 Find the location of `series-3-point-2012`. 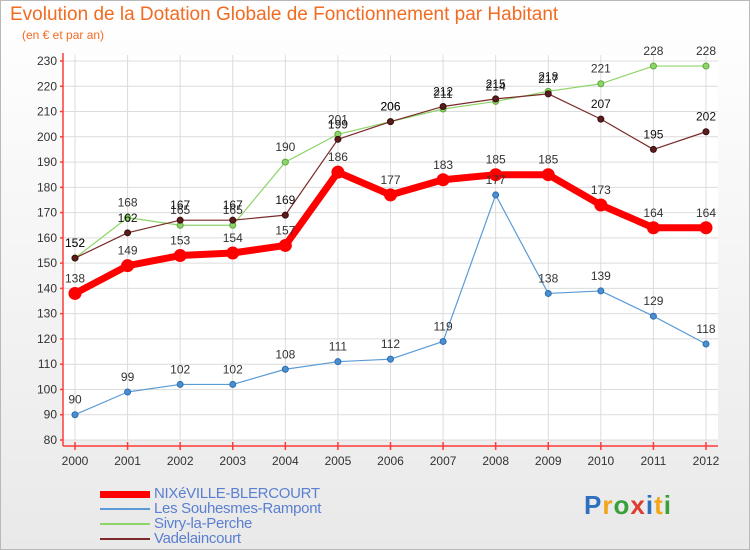

series-3-point-2012 is located at coordinates (706, 132).